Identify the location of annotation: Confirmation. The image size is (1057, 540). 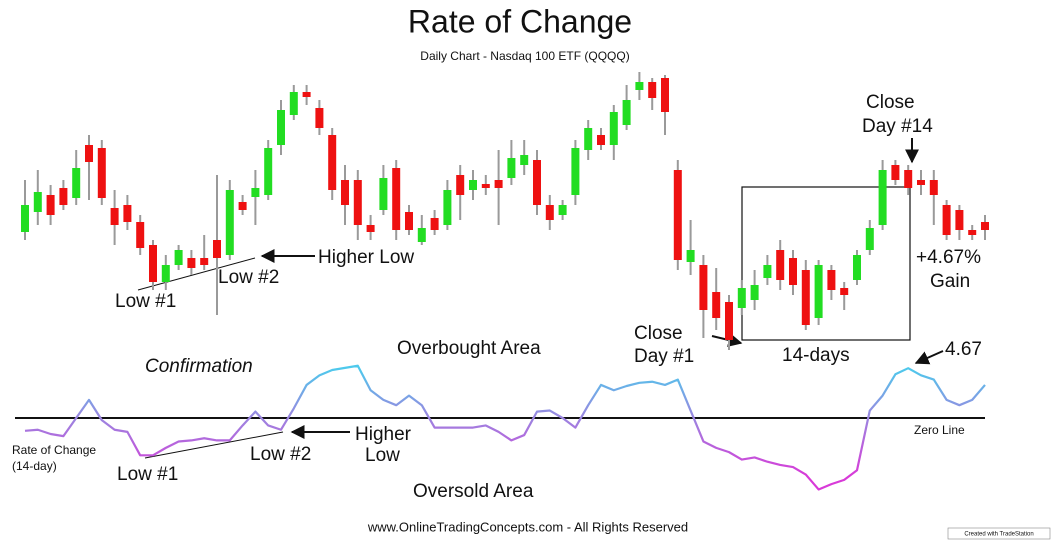
(199, 366).